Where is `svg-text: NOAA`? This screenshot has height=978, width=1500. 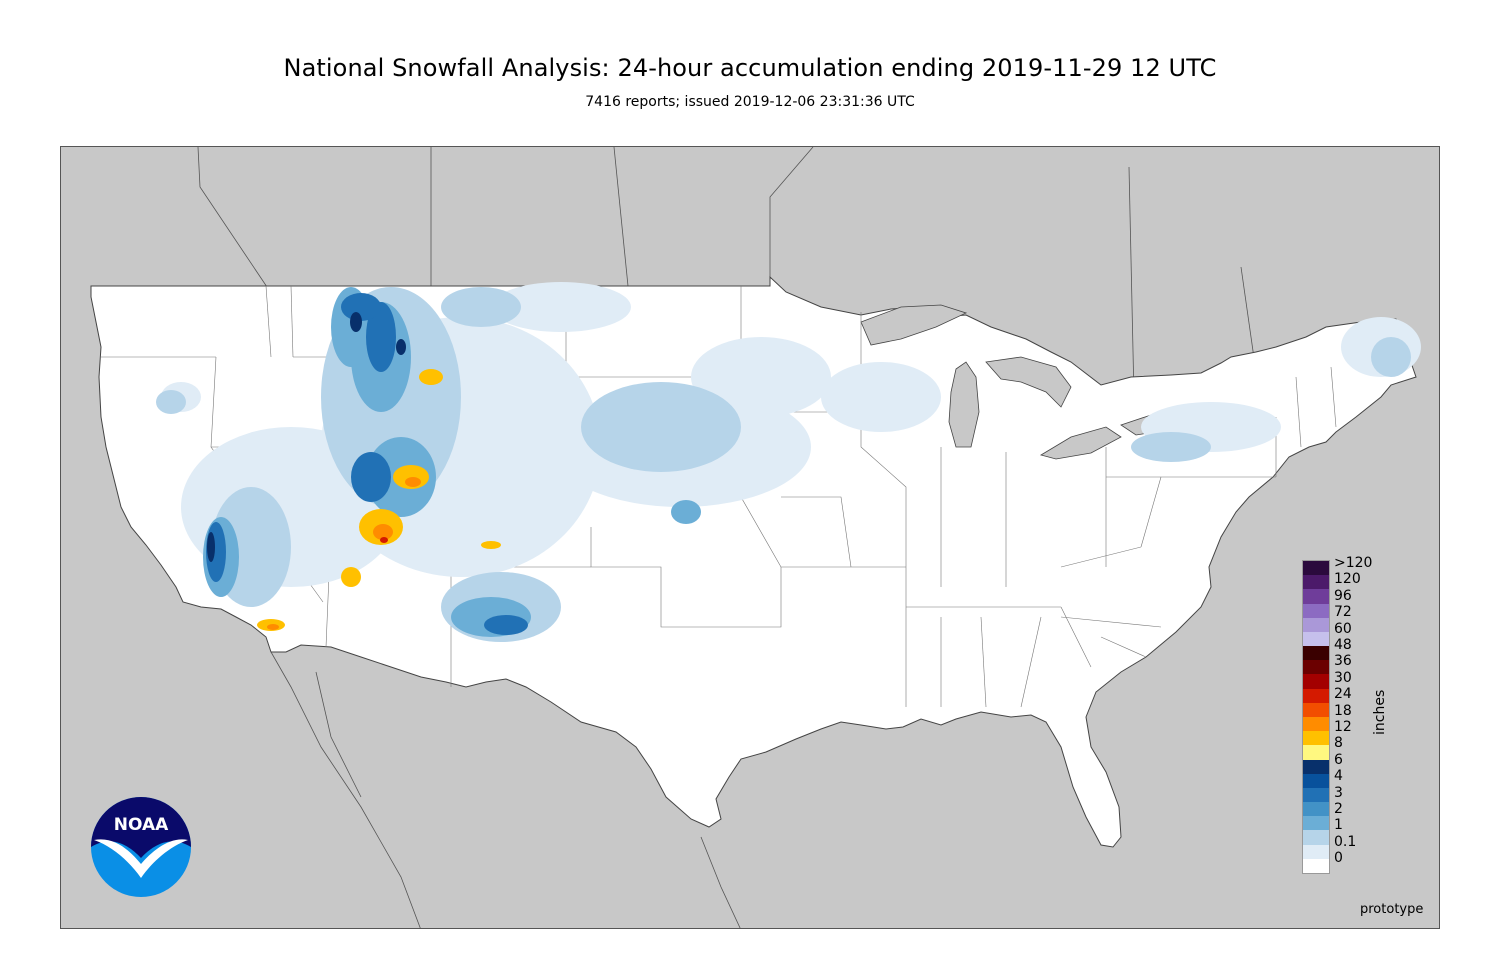
svg-text: NOAA is located at coordinates (141, 825).